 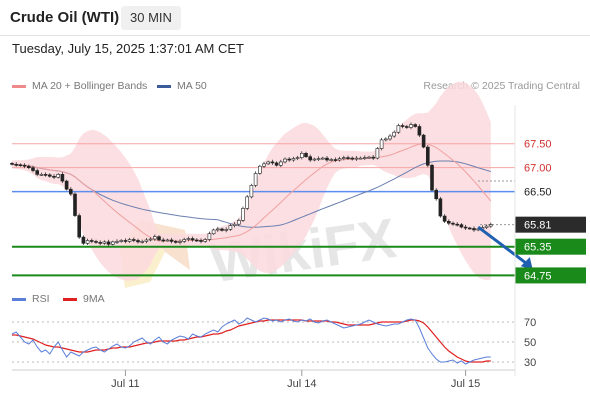 I want to click on level-labels: 67.50 67.00 66.50 65.81 65.35 64.75, so click(x=550, y=211).